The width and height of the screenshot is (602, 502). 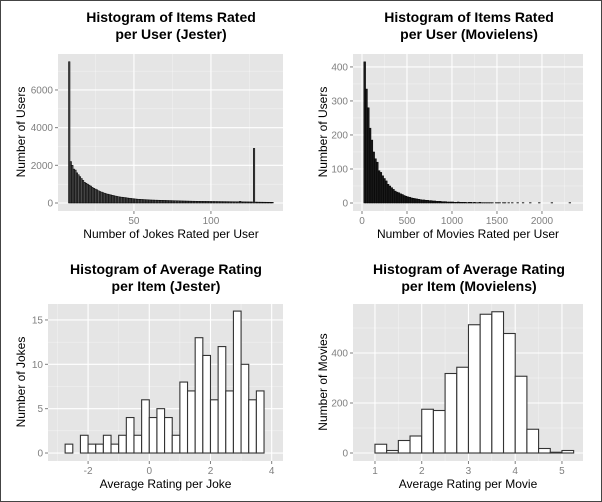 I want to click on y-tick-label-jester-rating: 10, so click(x=38, y=365).